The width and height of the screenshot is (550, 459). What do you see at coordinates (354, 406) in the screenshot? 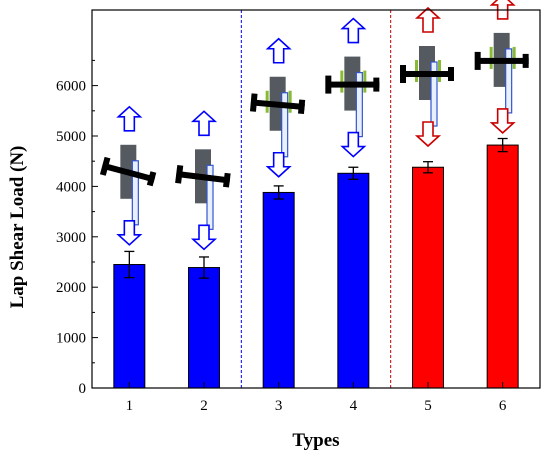
I see `x-tick-label: 4` at bounding box center [354, 406].